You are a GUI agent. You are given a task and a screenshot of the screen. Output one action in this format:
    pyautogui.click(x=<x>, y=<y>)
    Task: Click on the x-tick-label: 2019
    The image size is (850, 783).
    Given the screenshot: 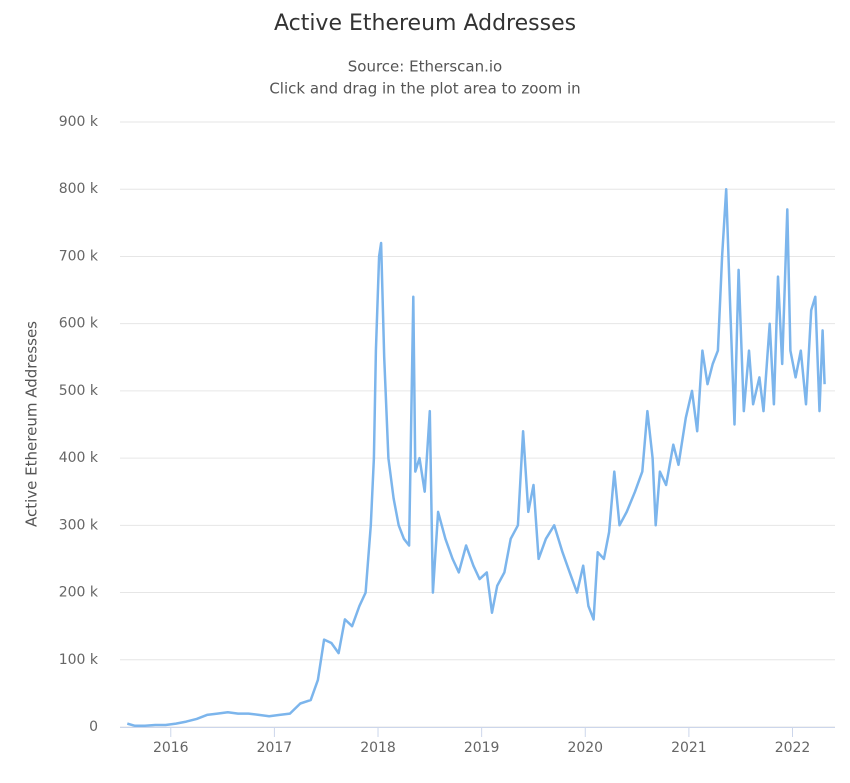 What is the action you would take?
    pyautogui.click(x=482, y=748)
    